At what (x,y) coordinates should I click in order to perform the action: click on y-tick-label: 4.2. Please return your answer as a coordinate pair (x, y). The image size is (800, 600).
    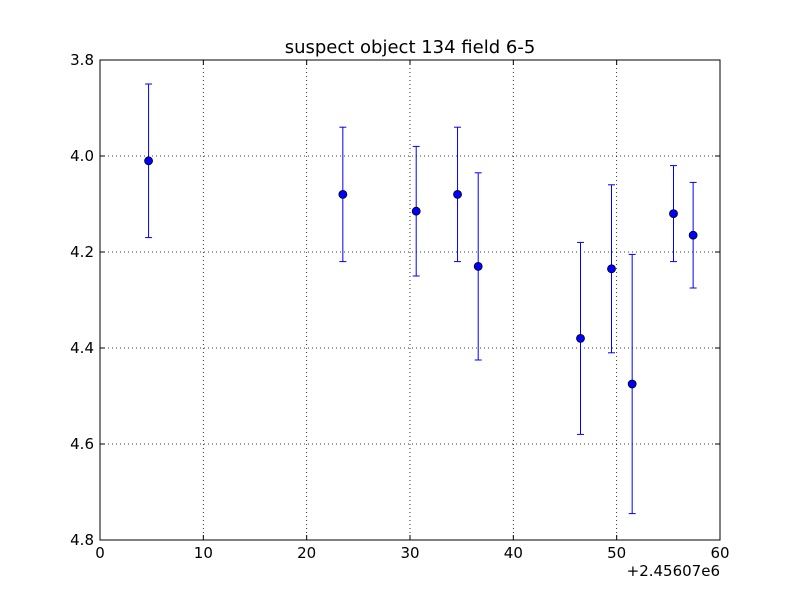
    Looking at the image, I should click on (82, 252).